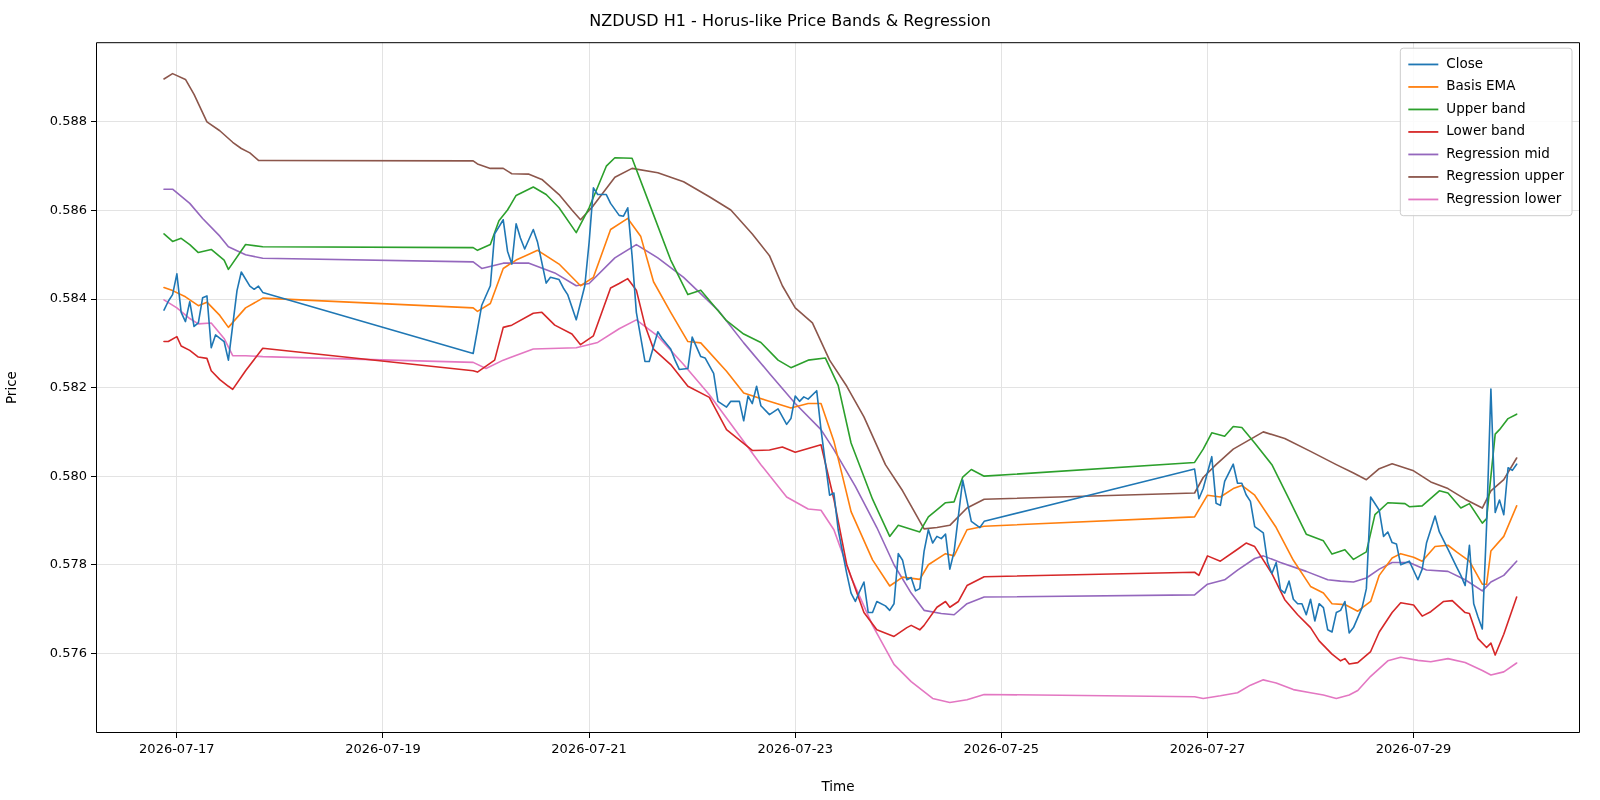 This screenshot has width=1600, height=800. I want to click on legend-label: Regression mid, so click(1498, 152).